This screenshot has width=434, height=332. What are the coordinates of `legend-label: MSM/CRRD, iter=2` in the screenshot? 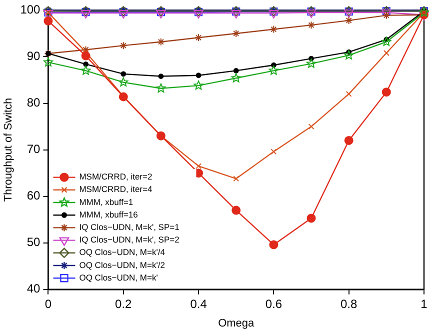 It's located at (115, 177).